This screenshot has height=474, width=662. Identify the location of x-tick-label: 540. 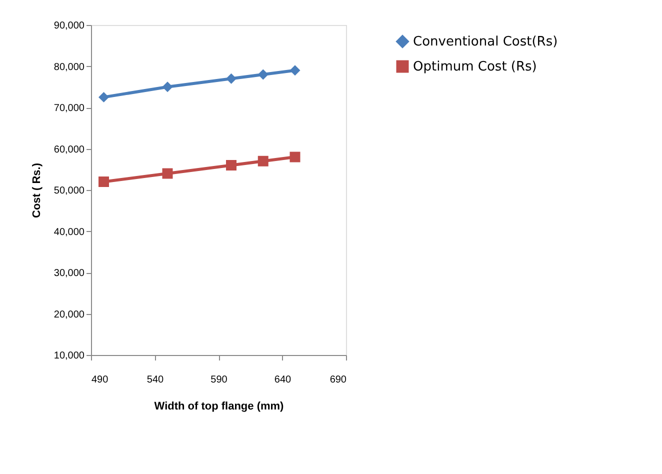
(155, 380).